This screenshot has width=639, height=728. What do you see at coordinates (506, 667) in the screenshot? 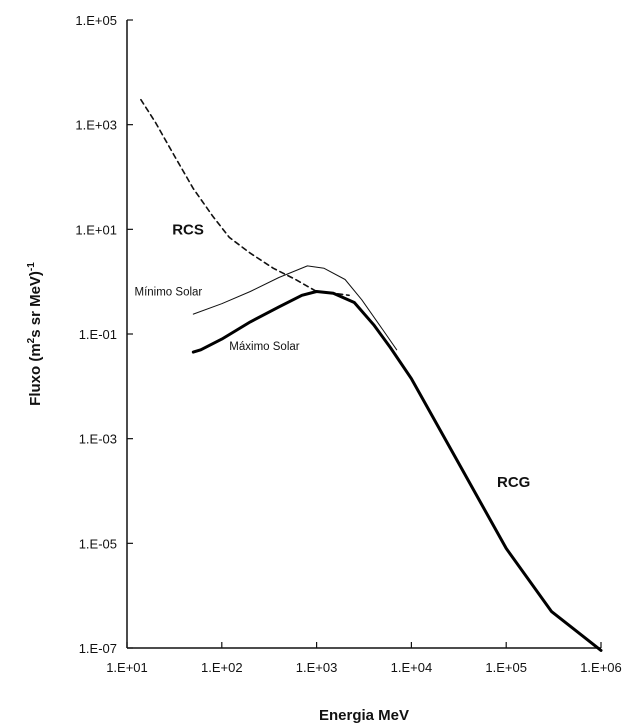
I see `x-tick-label: 1.E+05` at bounding box center [506, 667].